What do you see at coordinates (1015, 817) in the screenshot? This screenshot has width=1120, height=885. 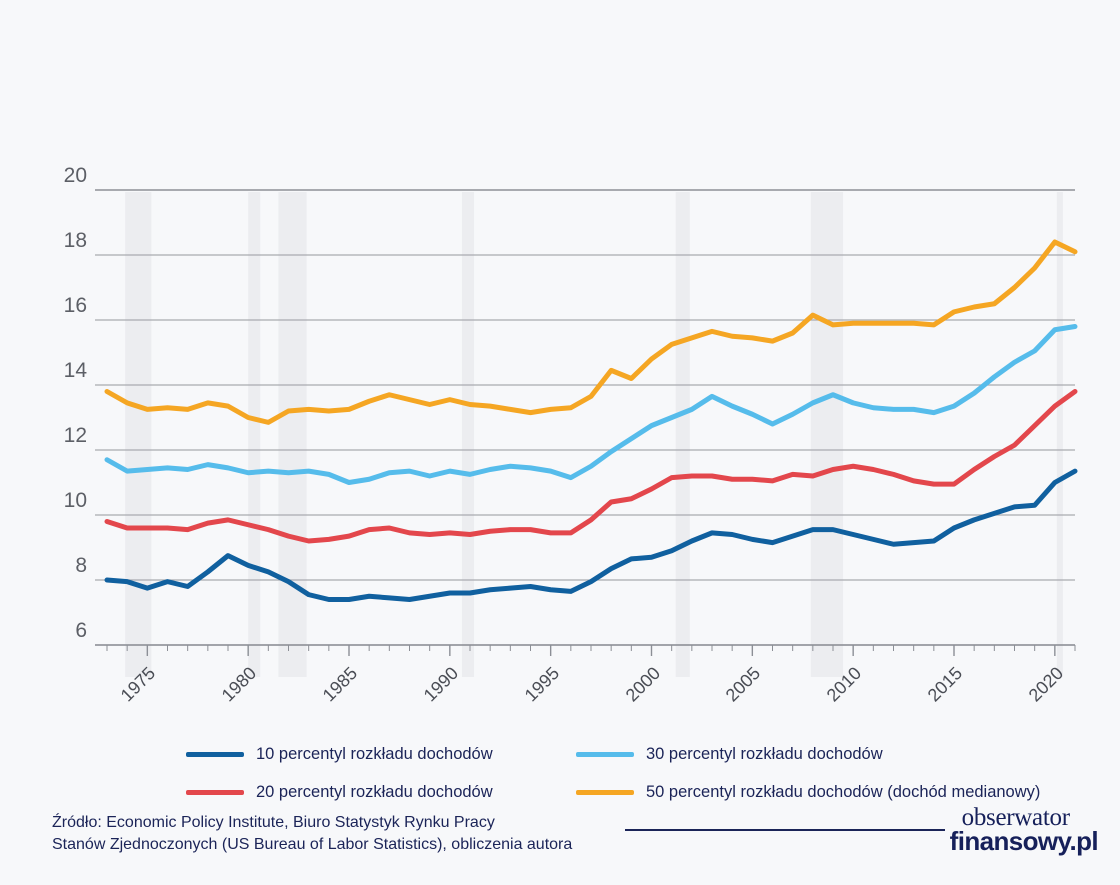 I see `logo-top-text: obserwator` at bounding box center [1015, 817].